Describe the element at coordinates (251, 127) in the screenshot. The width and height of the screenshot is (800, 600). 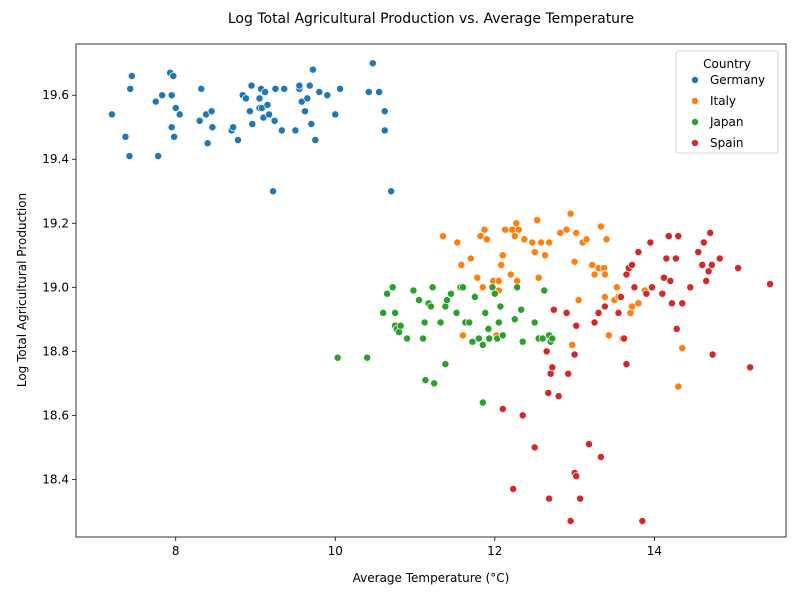
I see `series-germany` at that location.